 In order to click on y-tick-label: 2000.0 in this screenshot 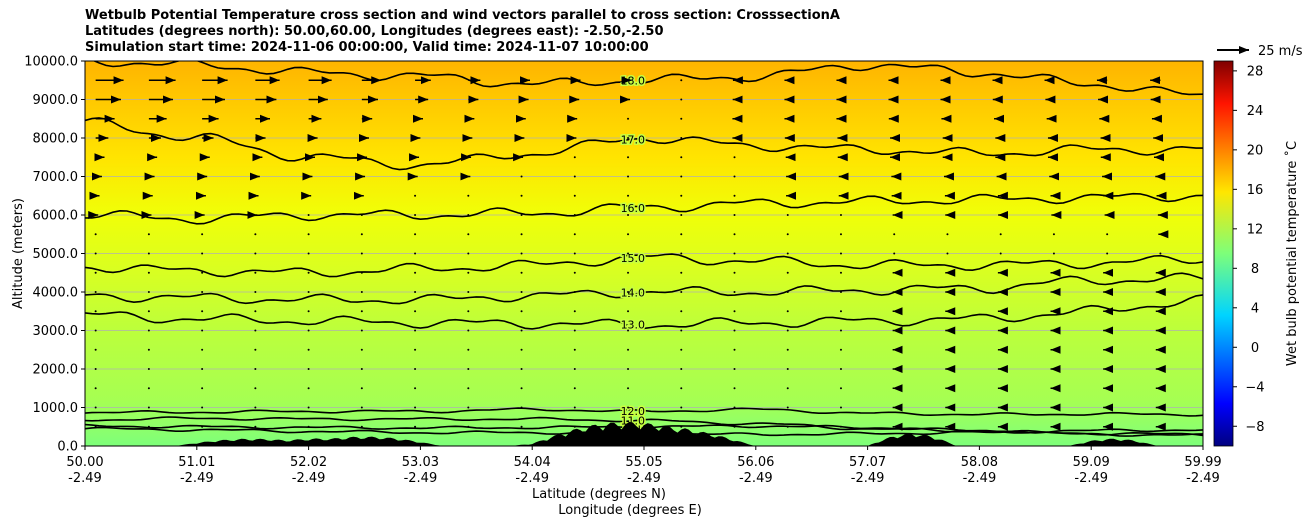, I will do `click(56, 370)`.